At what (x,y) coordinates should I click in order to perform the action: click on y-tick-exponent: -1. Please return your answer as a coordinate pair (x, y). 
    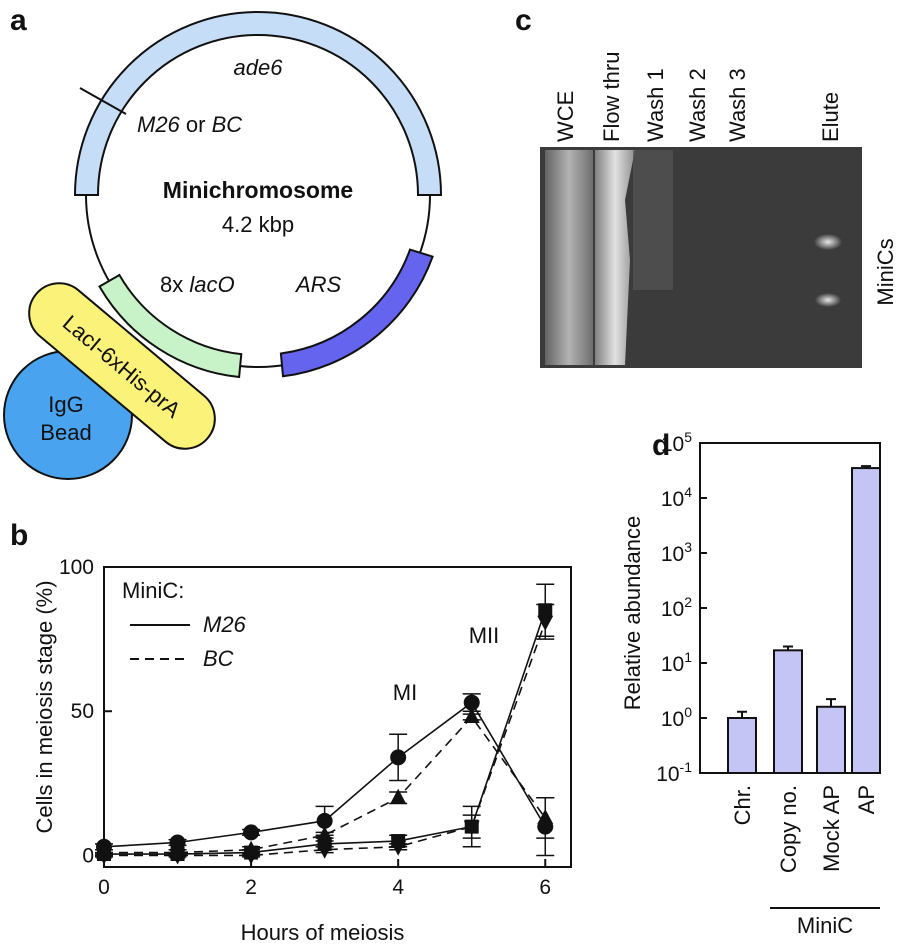
    Looking at the image, I should click on (686, 767).